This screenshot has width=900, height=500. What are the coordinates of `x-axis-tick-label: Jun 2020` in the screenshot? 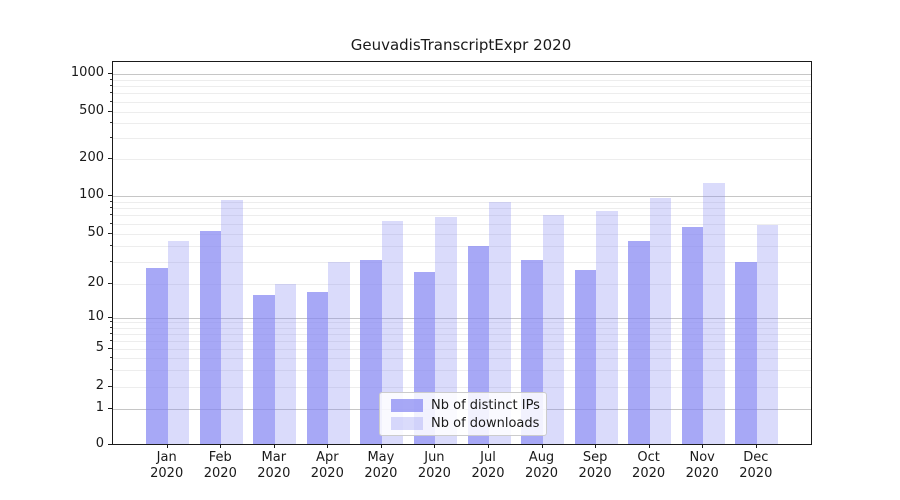 It's located at (434, 465).